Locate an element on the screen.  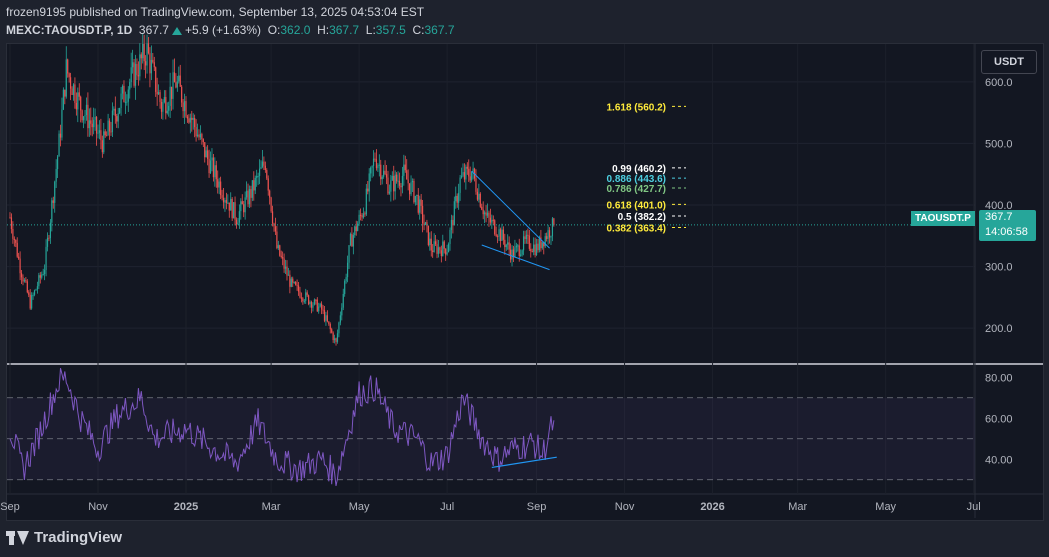
tradingview-footer: TradingView is located at coordinates (64, 537).